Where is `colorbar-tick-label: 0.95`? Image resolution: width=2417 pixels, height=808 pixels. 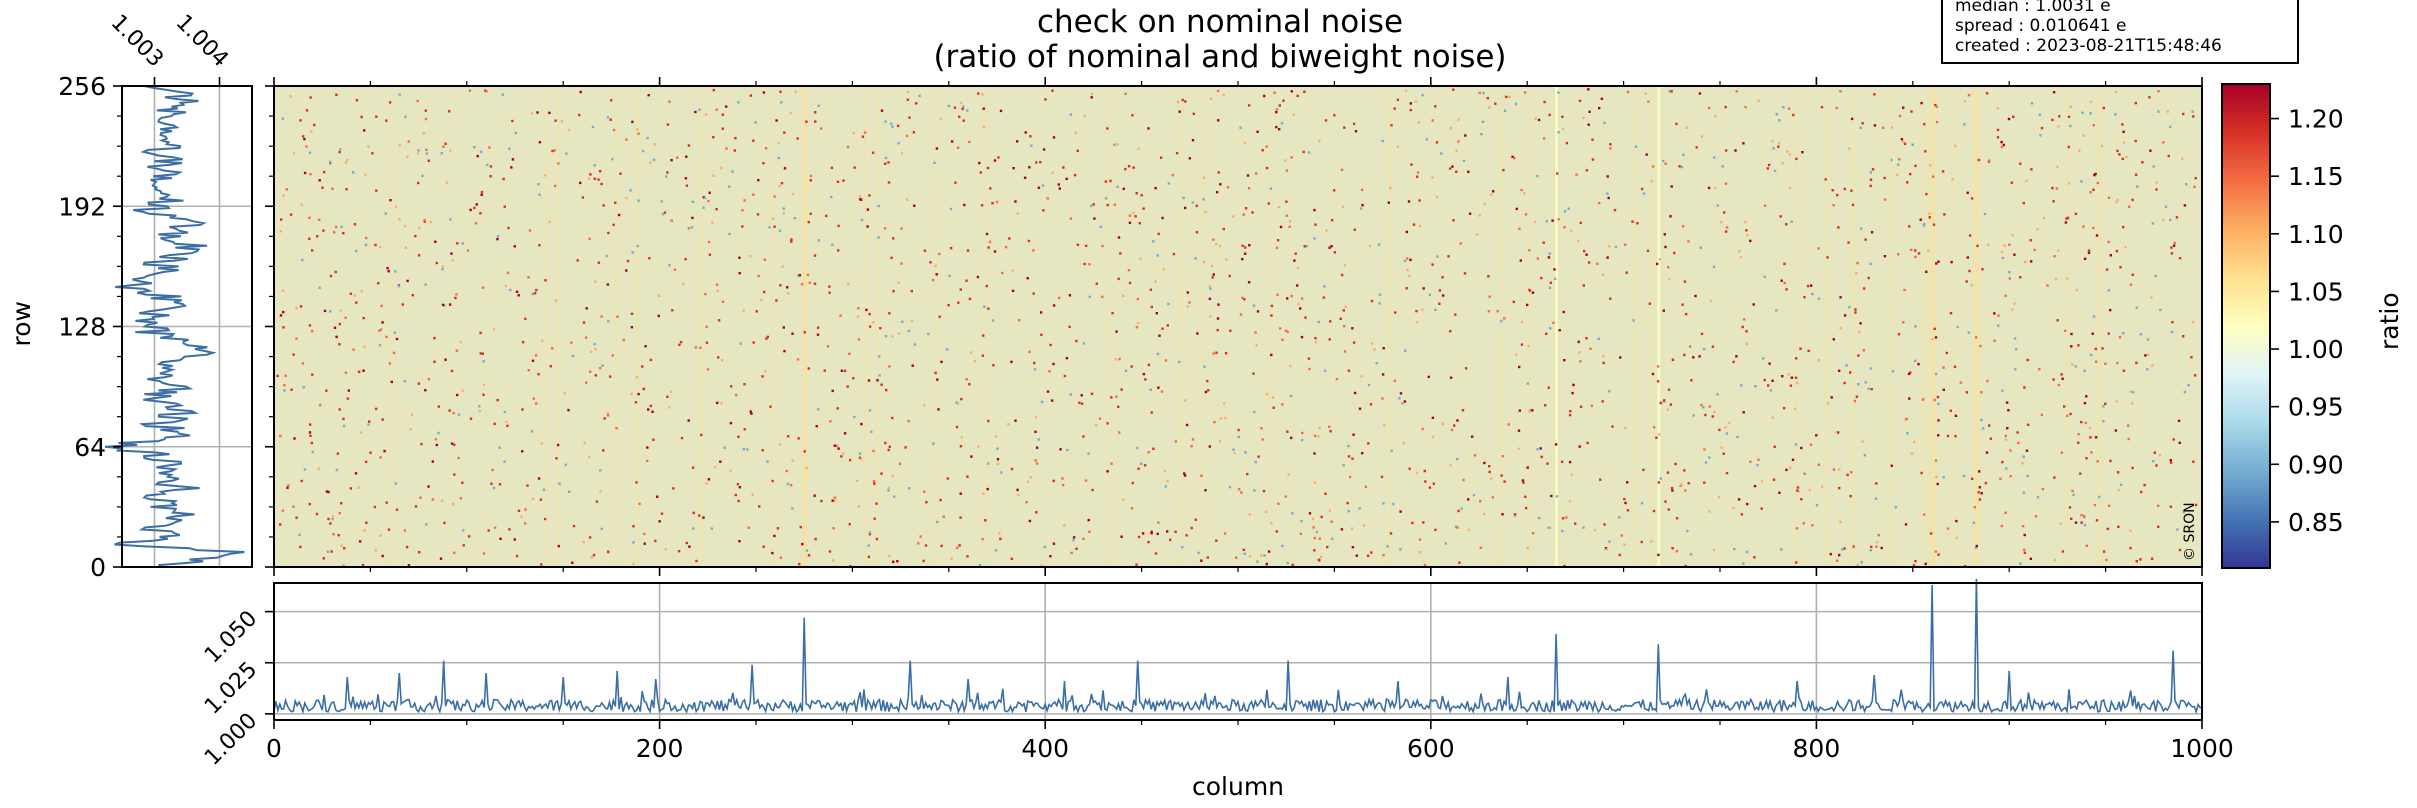 colorbar-tick-label: 0.95 is located at coordinates (2316, 407).